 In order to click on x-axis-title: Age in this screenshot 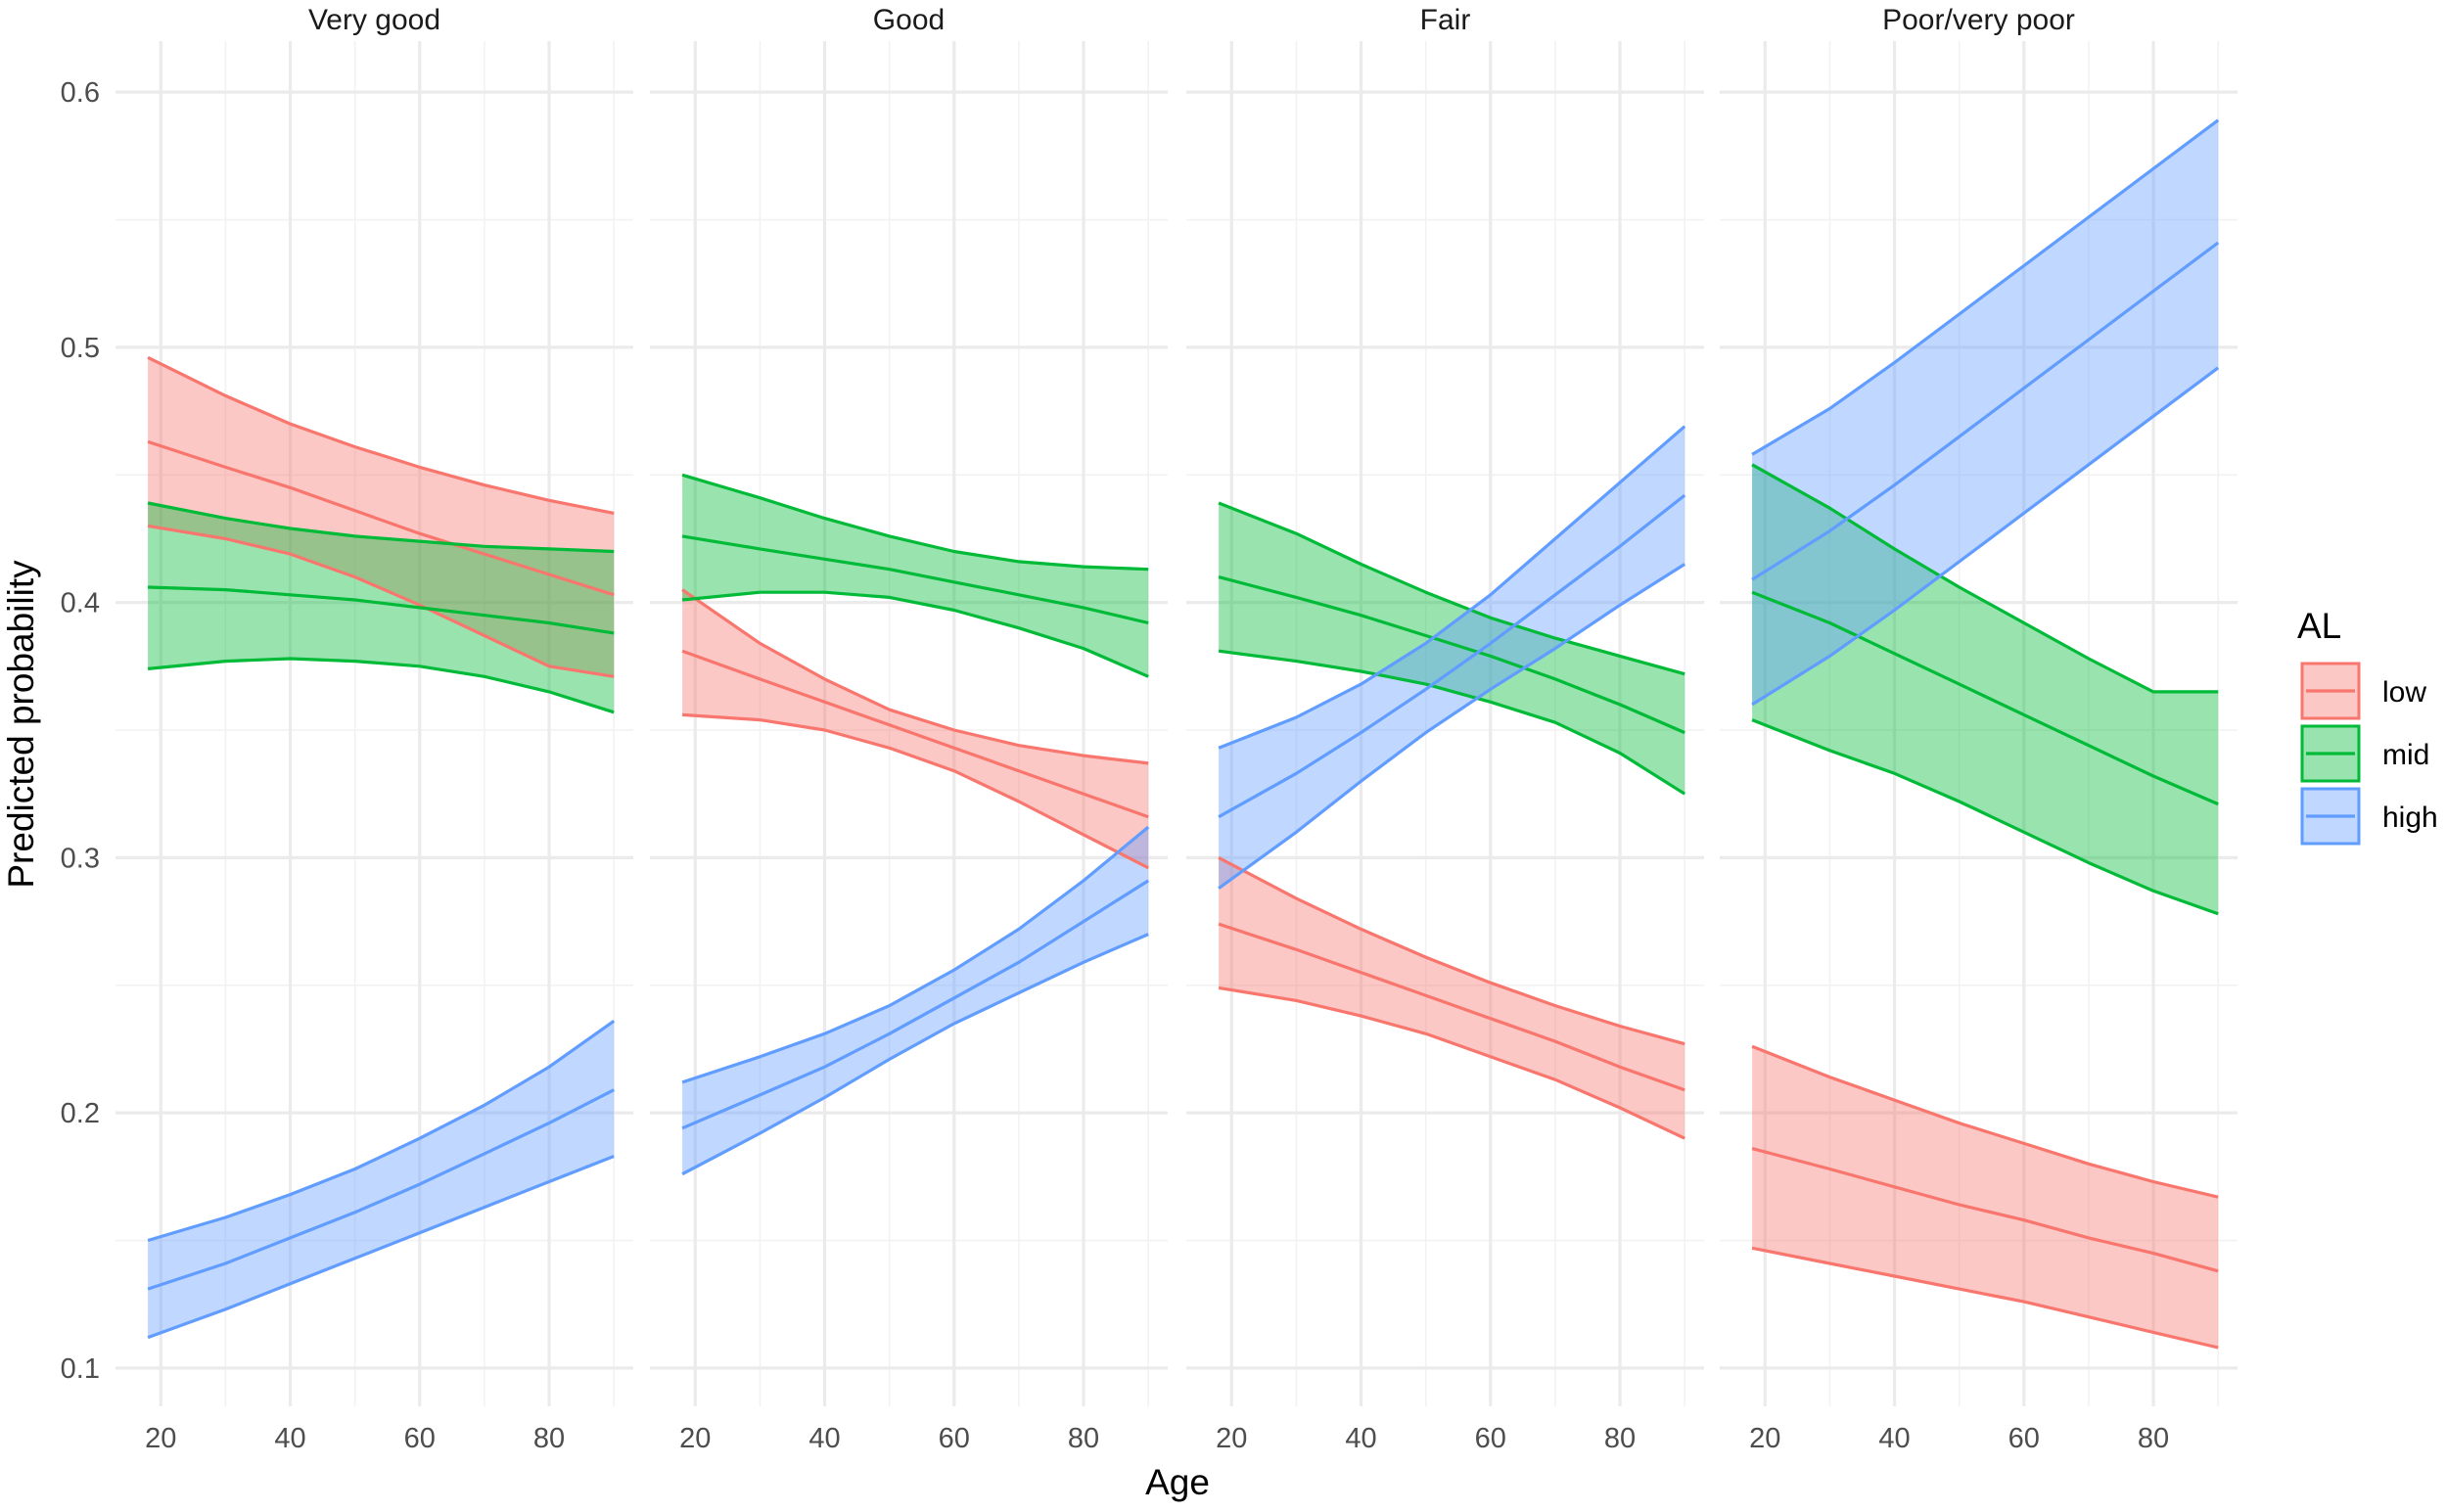, I will do `click(1177, 1482)`.